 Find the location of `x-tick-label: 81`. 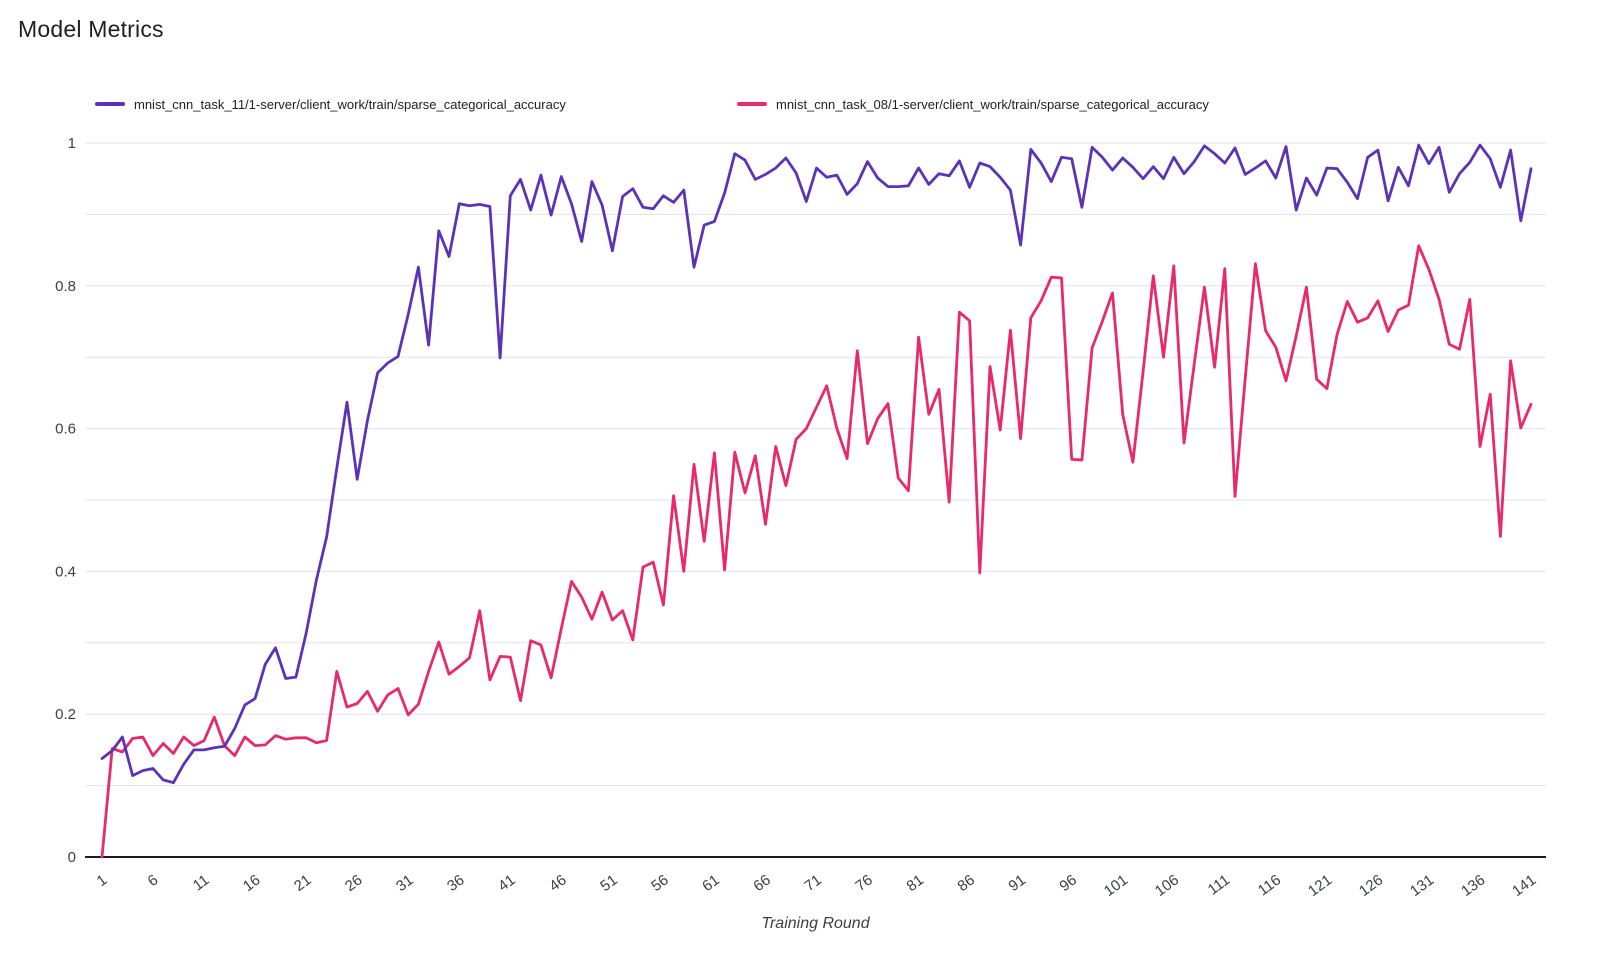

x-tick-label: 81 is located at coordinates (914, 883).